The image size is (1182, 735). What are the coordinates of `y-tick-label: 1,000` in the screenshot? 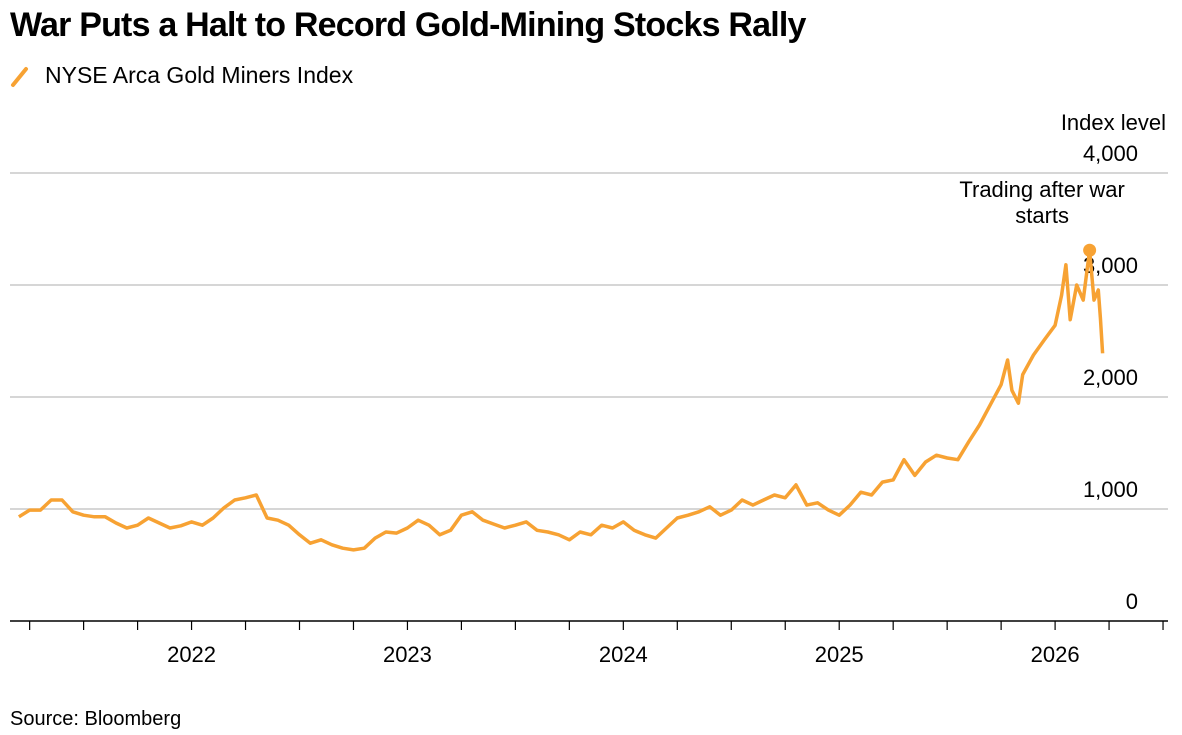 It's located at (1110, 489).